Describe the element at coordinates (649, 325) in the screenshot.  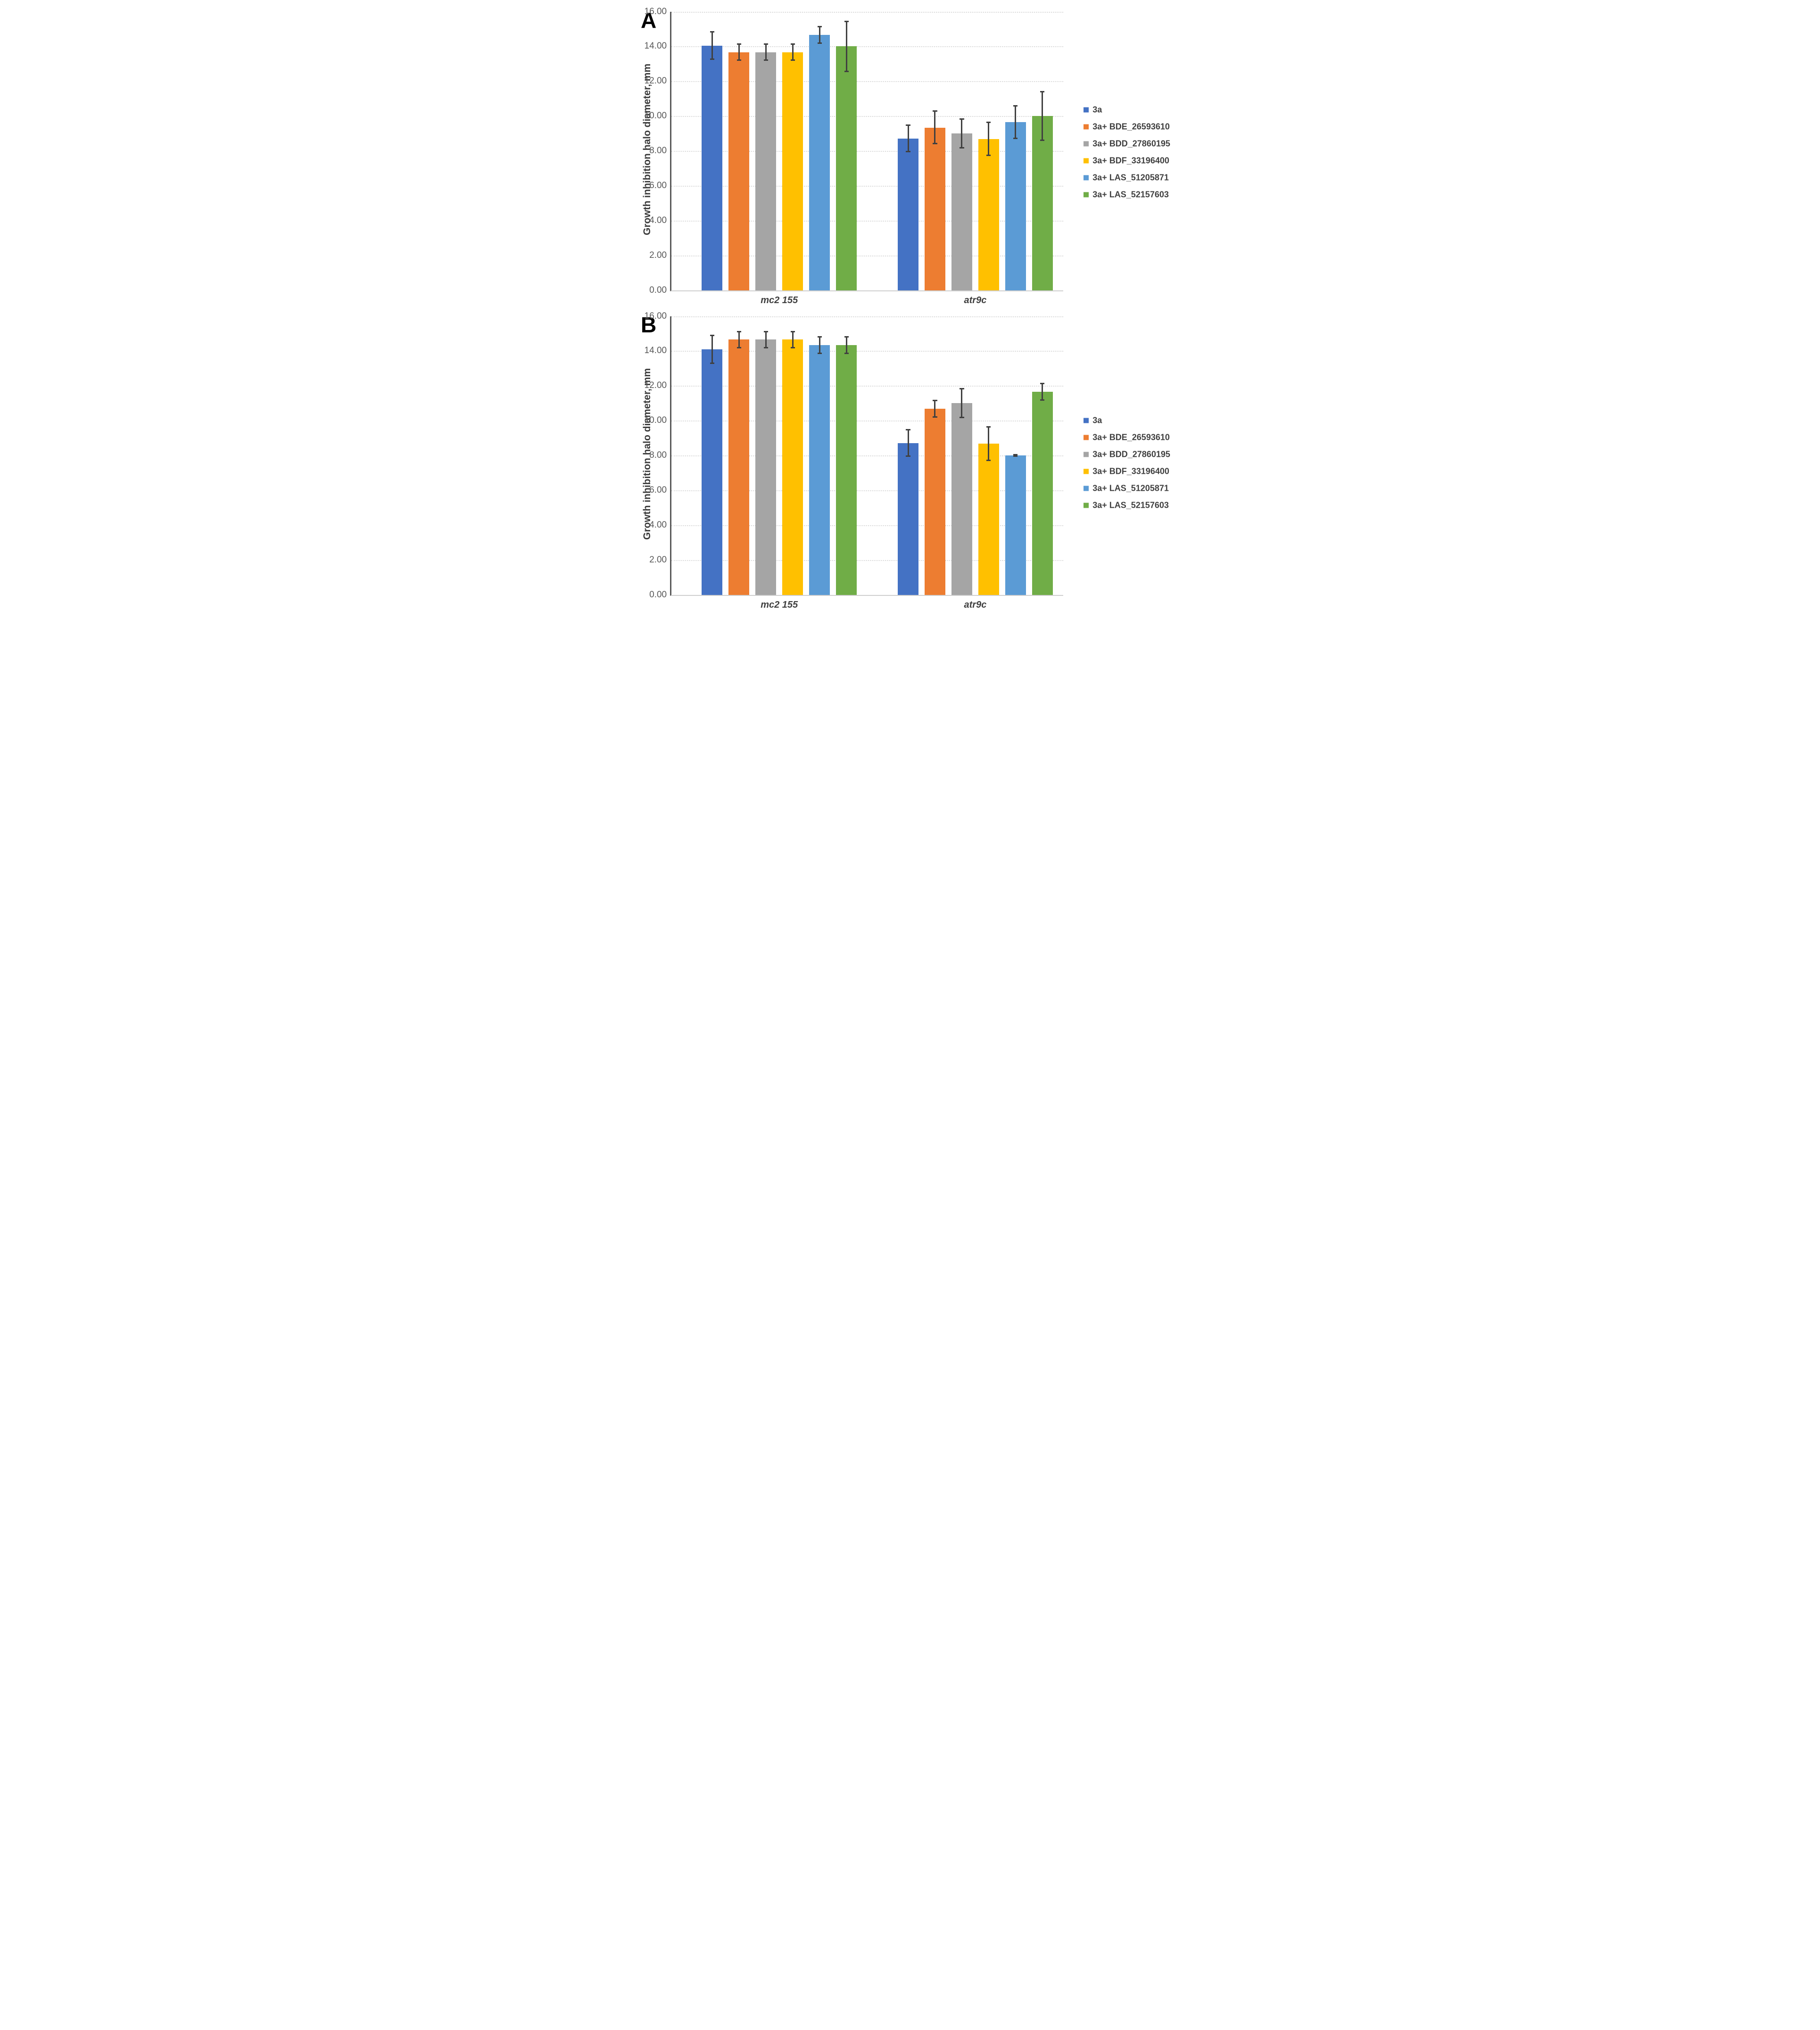
I see `panel-b-letter: B` at that location.